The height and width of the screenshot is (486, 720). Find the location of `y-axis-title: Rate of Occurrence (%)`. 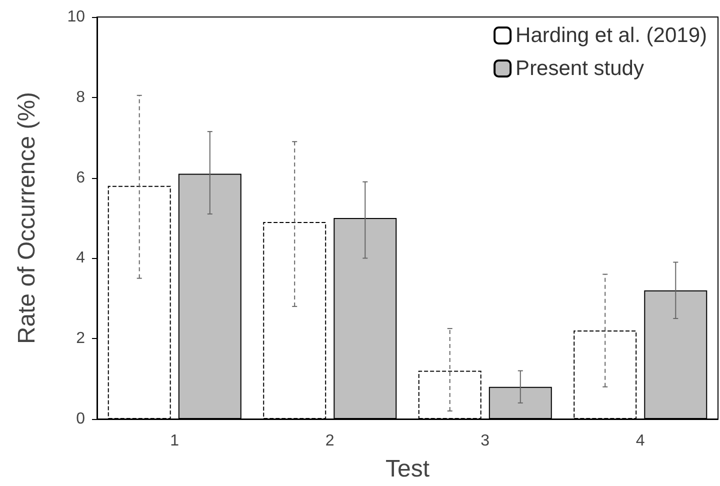

y-axis-title: Rate of Occurrence (%) is located at coordinates (27, 218).